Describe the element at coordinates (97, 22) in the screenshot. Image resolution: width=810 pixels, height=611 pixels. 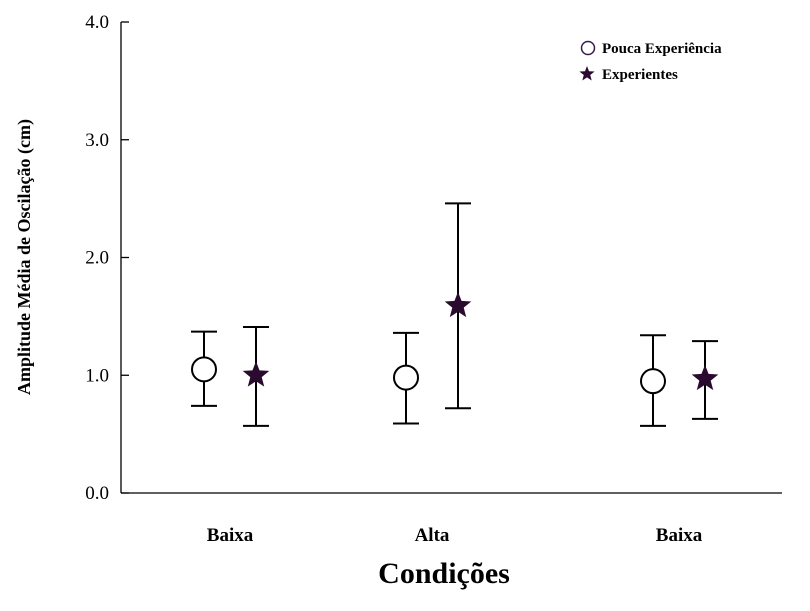
I see `y-tick-label: 4.0` at that location.